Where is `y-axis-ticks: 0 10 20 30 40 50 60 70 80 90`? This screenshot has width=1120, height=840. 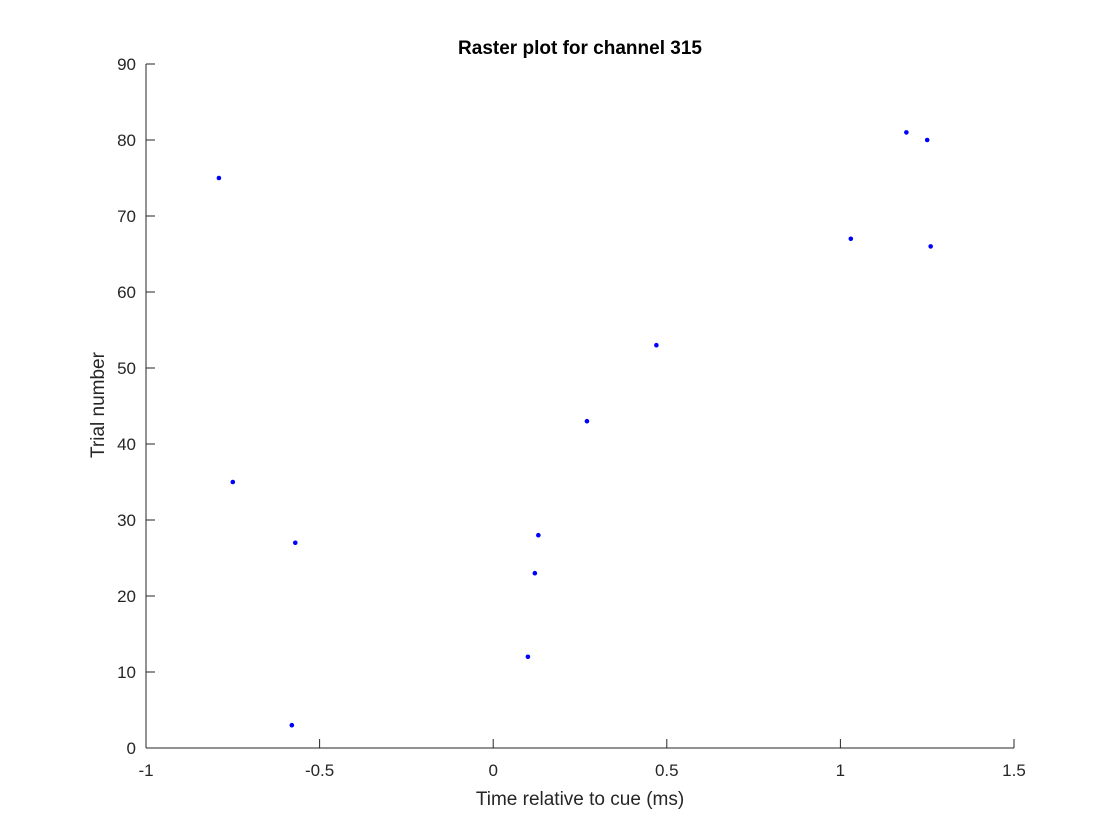 y-axis-ticks: 0 10 20 30 40 50 60 70 80 90 is located at coordinates (136, 406).